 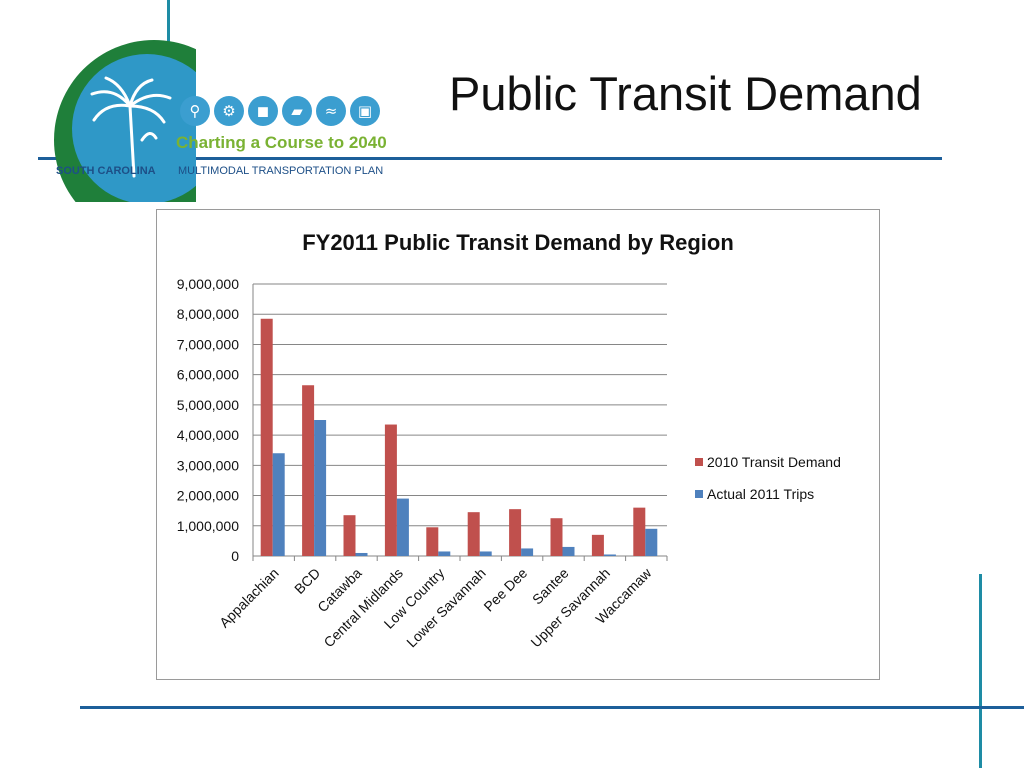 What do you see at coordinates (281, 171) in the screenshot?
I see `logo-plan: MULTIMODAL TRANSPORTATION PLAN` at bounding box center [281, 171].